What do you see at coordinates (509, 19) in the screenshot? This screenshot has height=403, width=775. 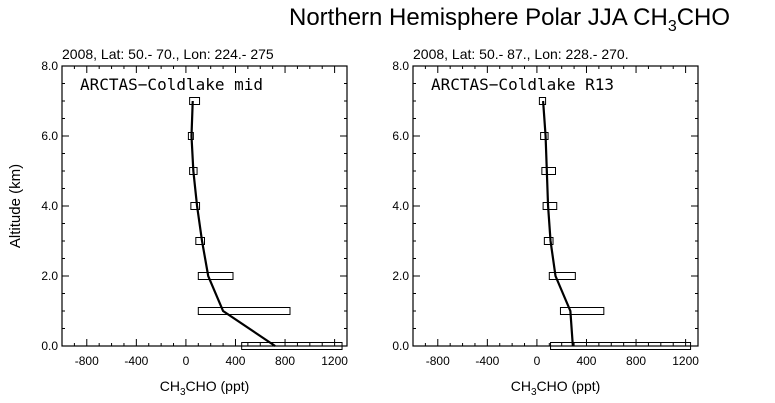 I see `figure-title: Northern Hemisphere Polar JJA CH3CHO` at bounding box center [509, 19].